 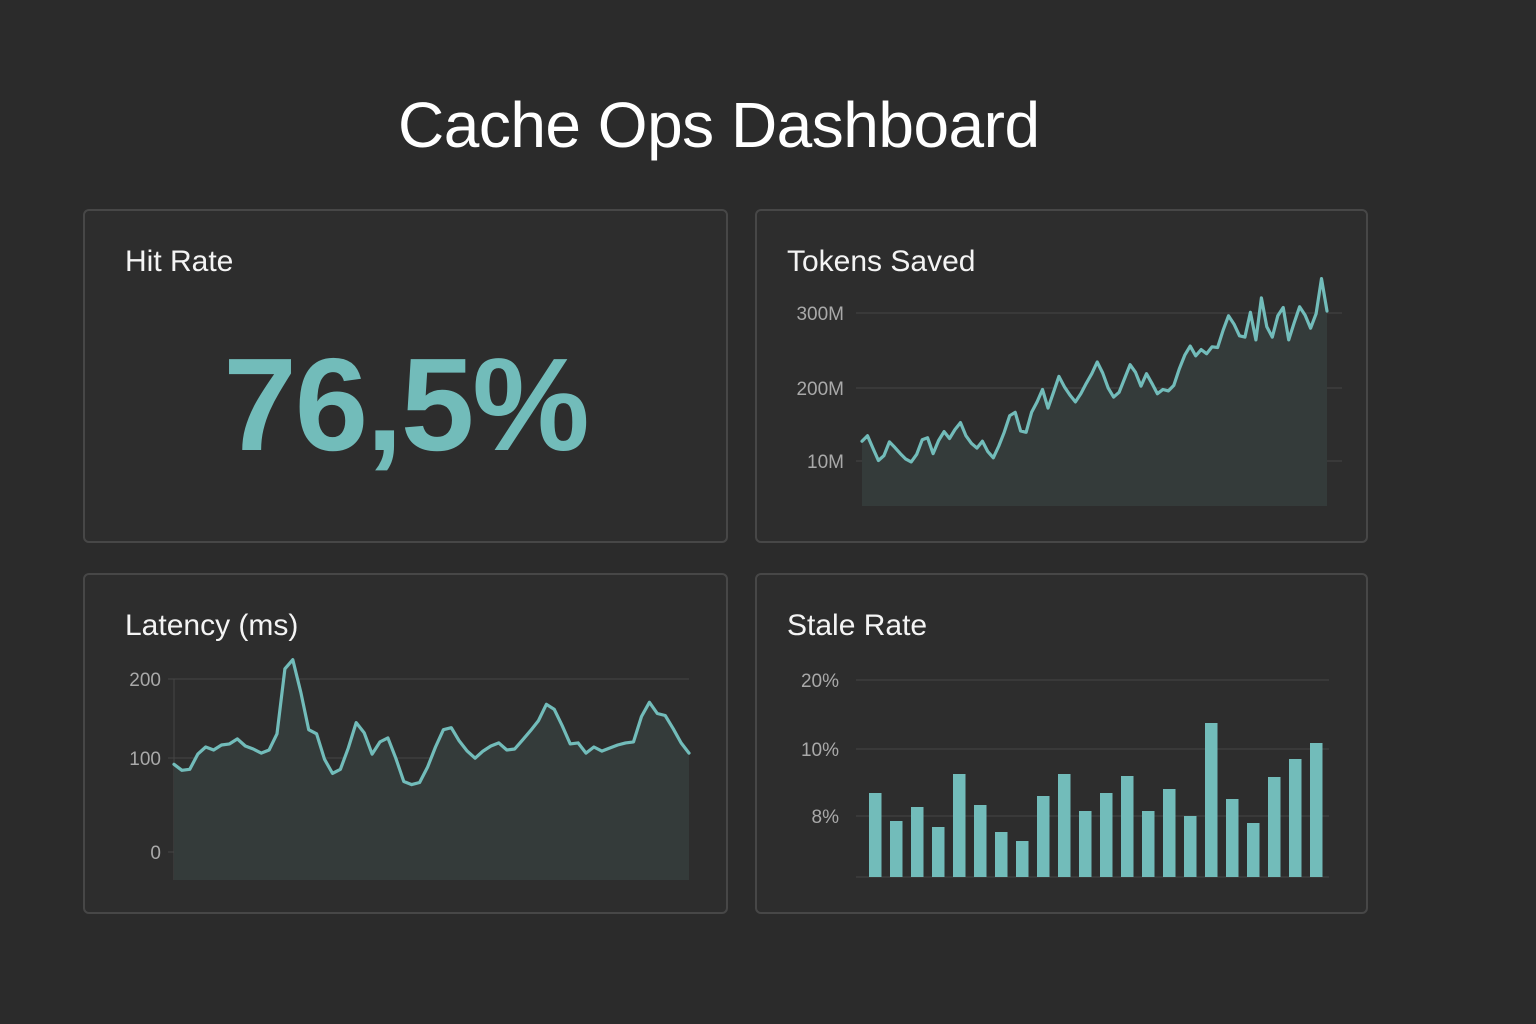 I want to click on hit-rate-value: 76,5%, so click(x=406, y=404).